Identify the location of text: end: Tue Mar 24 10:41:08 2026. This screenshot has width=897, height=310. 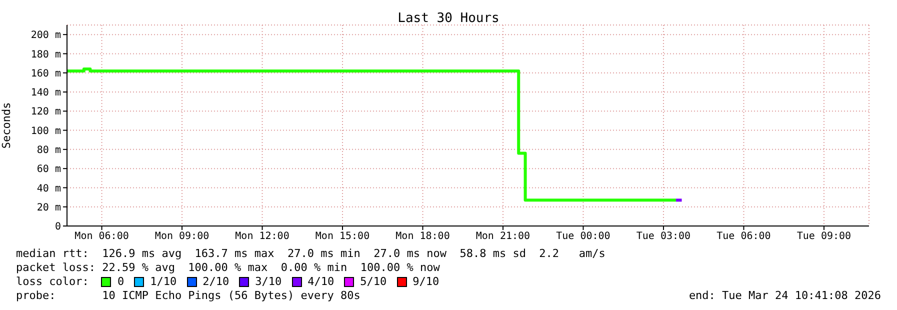
(784, 296).